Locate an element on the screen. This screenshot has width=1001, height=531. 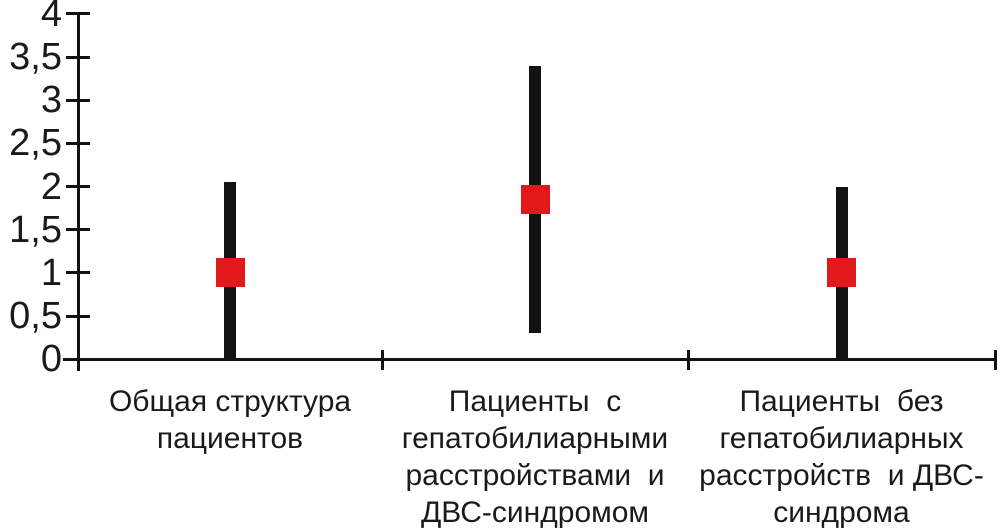
x-axis-line is located at coordinates (529, 359).